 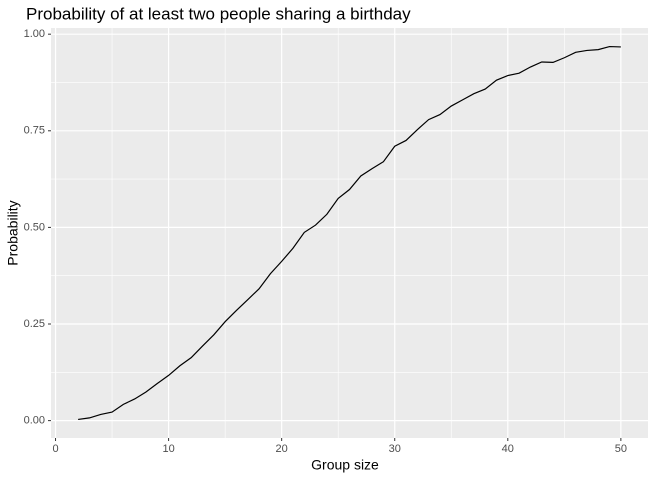 I want to click on y-tick-label: 0.25, so click(x=34, y=324).